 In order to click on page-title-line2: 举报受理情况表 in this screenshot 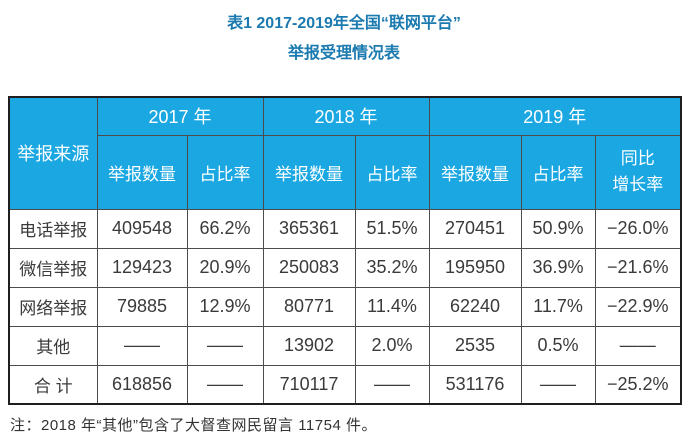, I will do `click(343, 53)`.